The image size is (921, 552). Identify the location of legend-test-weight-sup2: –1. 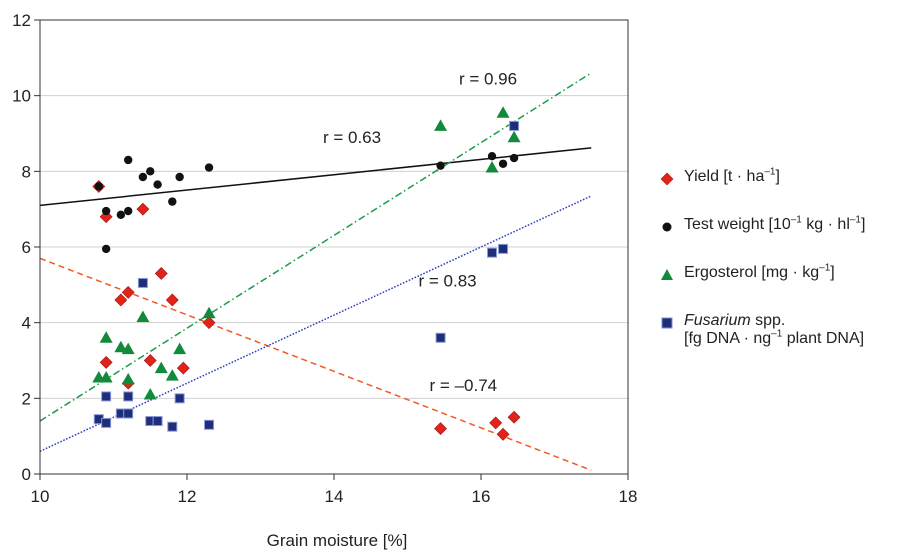
(855, 220).